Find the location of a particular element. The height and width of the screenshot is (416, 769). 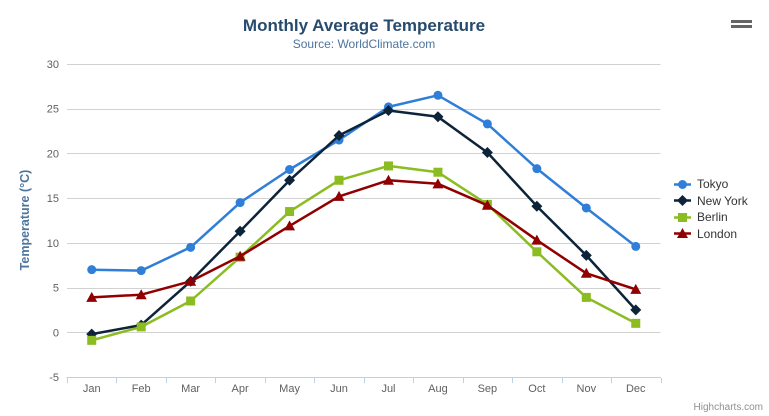

y-axis-tick-label: 5 is located at coordinates (56, 289).